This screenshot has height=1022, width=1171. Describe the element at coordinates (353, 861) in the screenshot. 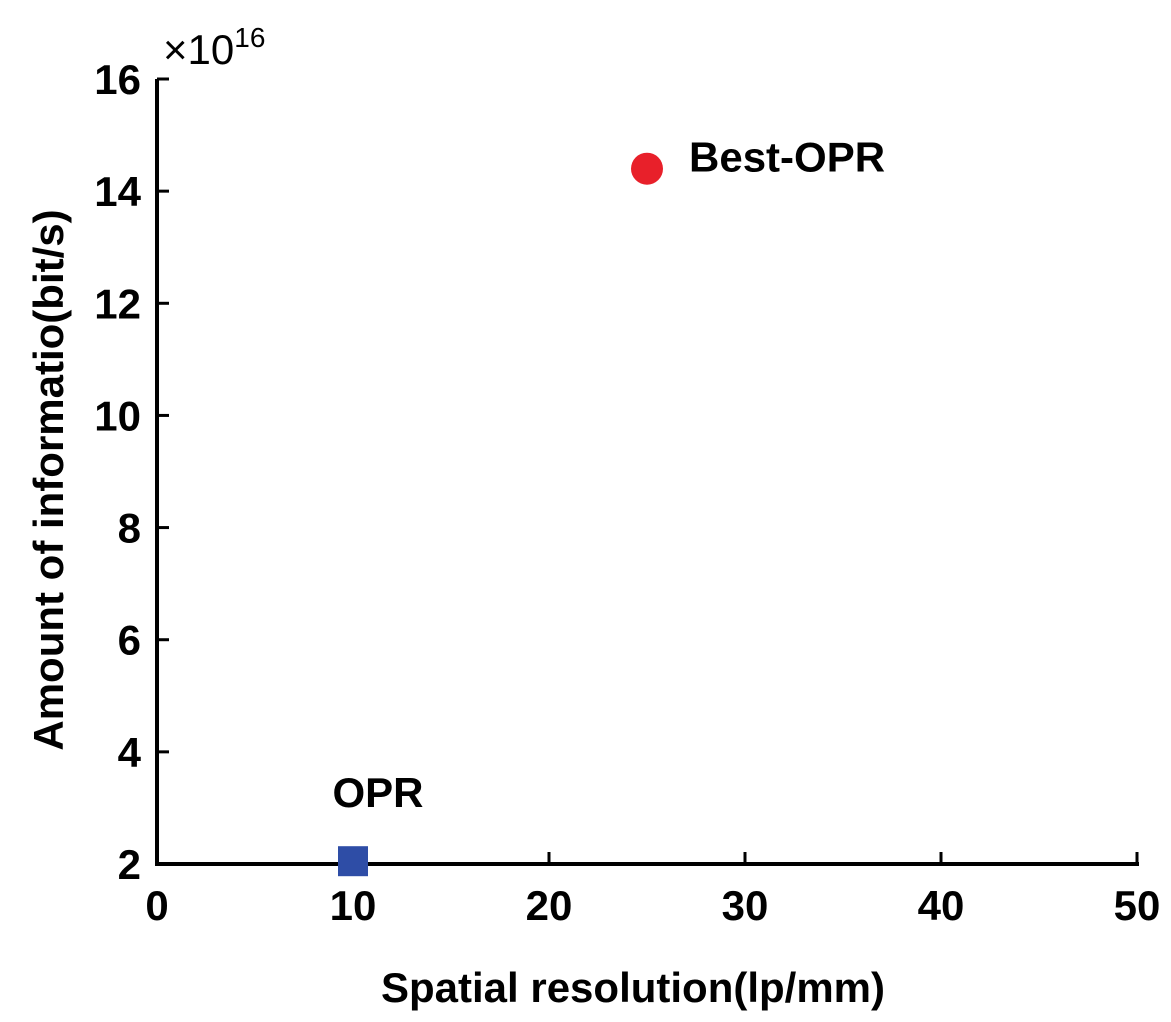

I see `data-point-square` at that location.